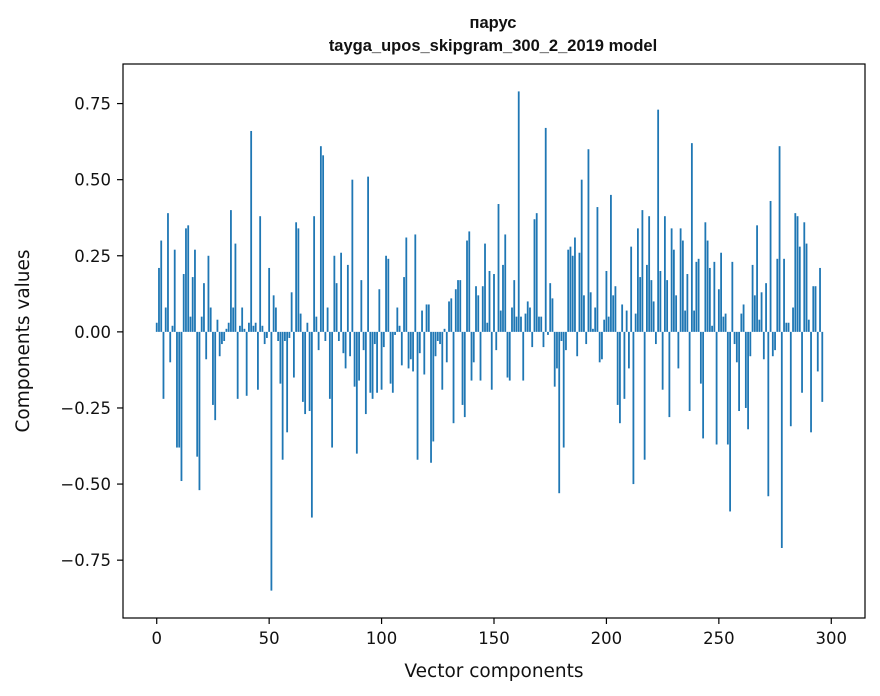 Image resolution: width=880 pixels, height=696 pixels. Describe the element at coordinates (607, 638) in the screenshot. I see `x-tick-label: 200` at that location.